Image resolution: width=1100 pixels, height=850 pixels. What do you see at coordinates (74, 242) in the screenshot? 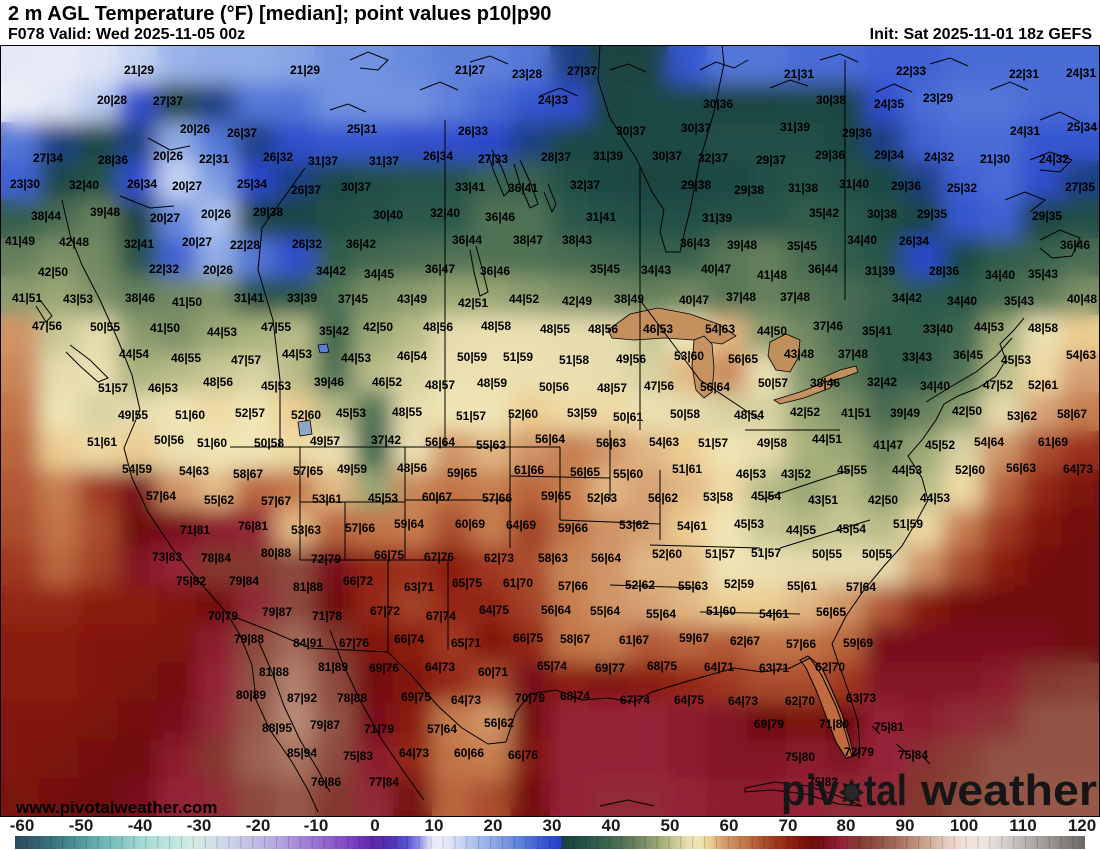
I see `svg-text: 42|48` at bounding box center [74, 242].